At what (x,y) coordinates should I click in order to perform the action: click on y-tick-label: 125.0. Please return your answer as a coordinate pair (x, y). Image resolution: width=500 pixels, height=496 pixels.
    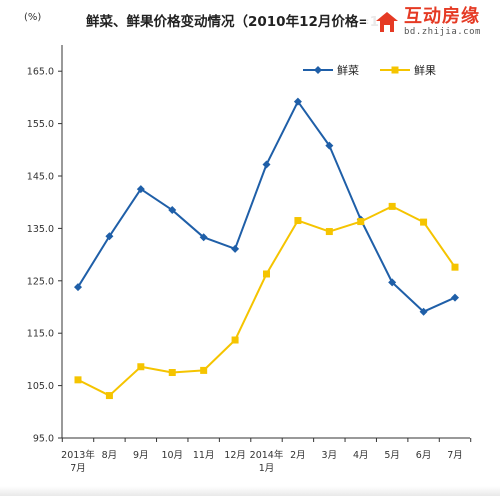
    Looking at the image, I should click on (40, 281).